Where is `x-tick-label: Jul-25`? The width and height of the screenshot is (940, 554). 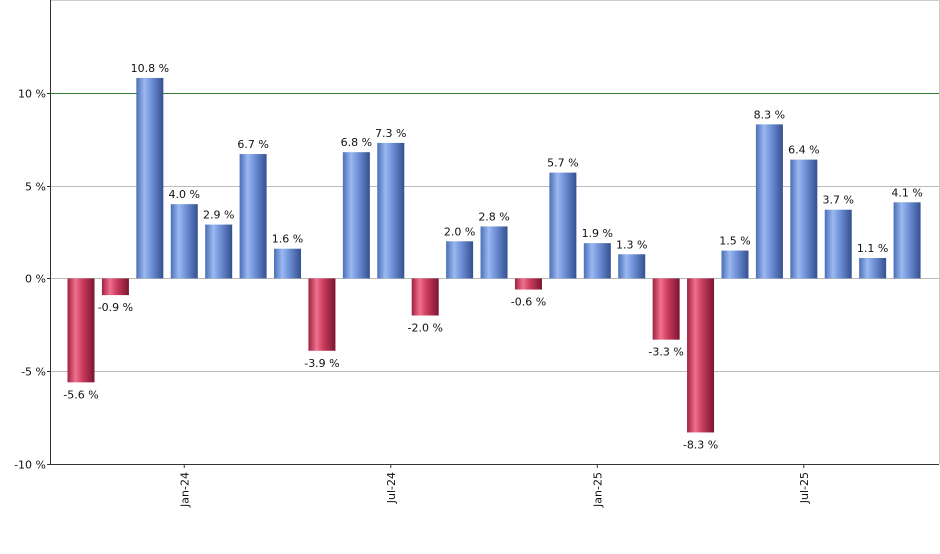 x-tick-label: Jul-25 is located at coordinates (804, 488).